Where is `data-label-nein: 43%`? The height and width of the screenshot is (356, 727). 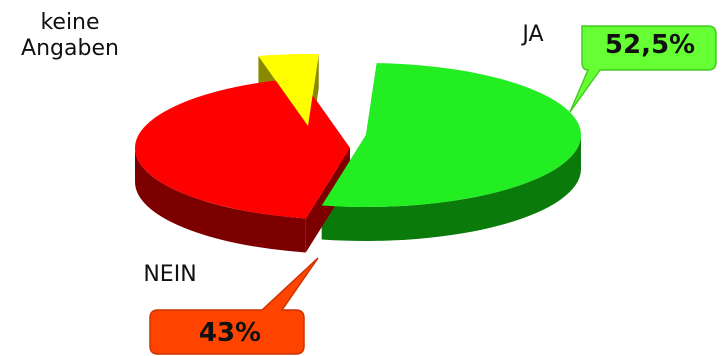 data-label-nein: 43% is located at coordinates (230, 333).